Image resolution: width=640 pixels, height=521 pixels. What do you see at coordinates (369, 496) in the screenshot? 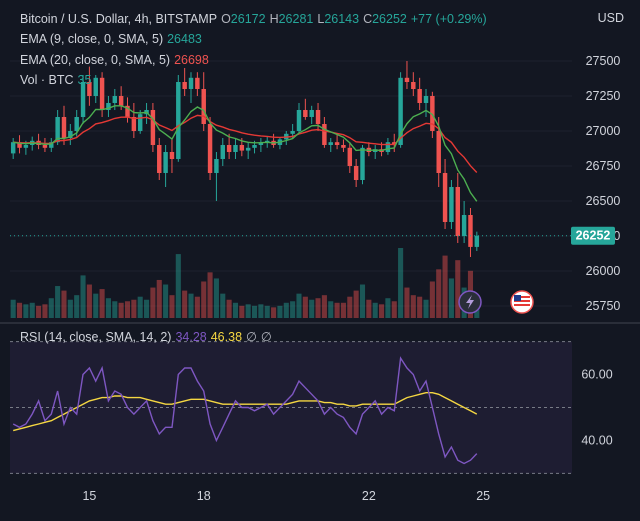
I see `time-tick-label: 22` at bounding box center [369, 496].